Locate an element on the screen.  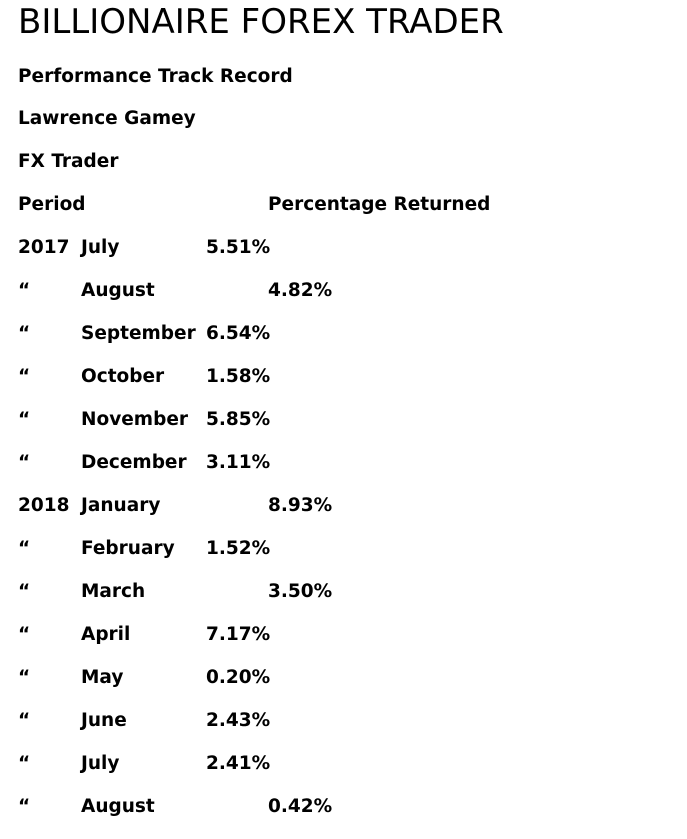
row-month: September is located at coordinates (138, 333).